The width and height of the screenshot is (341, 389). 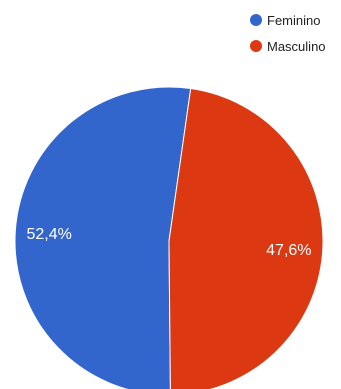 What do you see at coordinates (168, 242) in the screenshot?
I see `pie-slice-labels: 52,4% 47,6%` at bounding box center [168, 242].